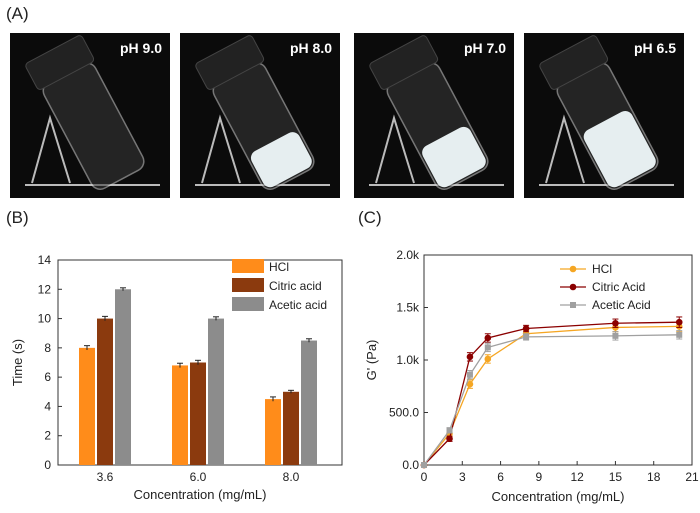 The width and height of the screenshot is (700, 513). Describe the element at coordinates (47, 348) in the screenshot. I see `y-tick-label: 8` at that location.